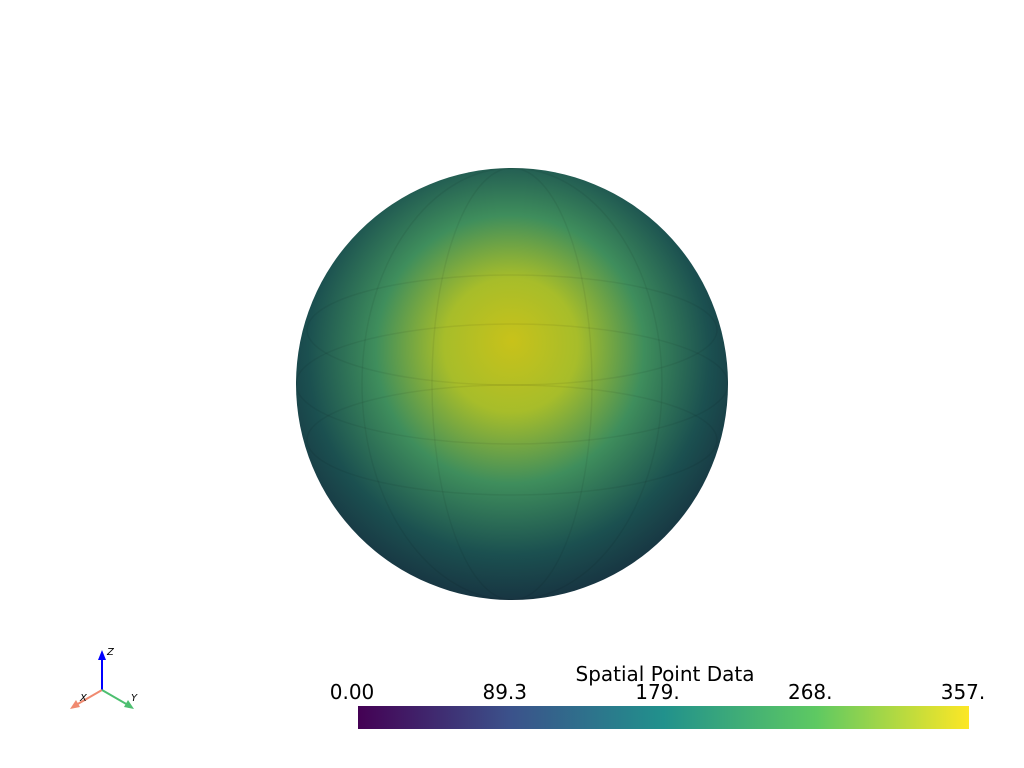  I want to click on axis-label: Z, so click(110, 652).